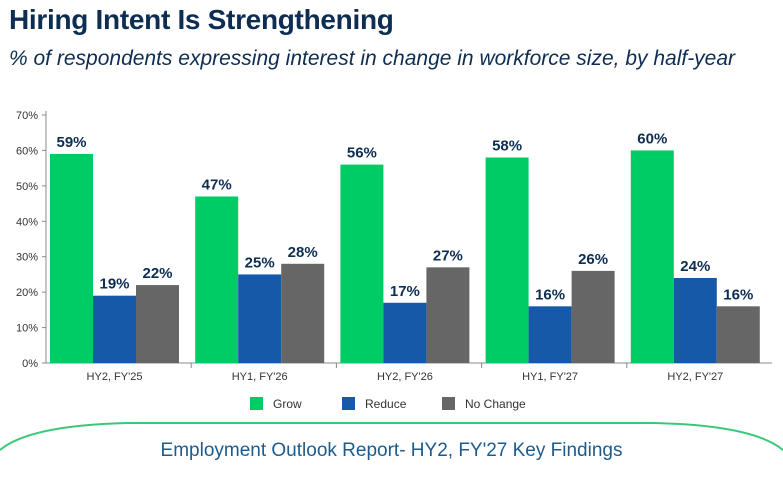 The width and height of the screenshot is (783, 479). I want to click on data-label: 59%, so click(71, 142).